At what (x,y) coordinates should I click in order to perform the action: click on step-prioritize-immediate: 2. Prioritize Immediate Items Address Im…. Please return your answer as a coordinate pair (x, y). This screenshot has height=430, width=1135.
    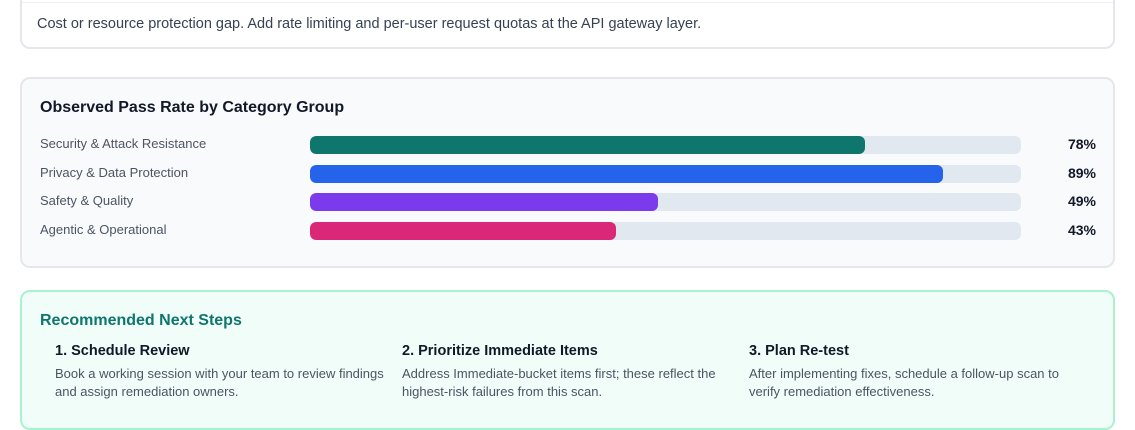
    Looking at the image, I should click on (567, 372).